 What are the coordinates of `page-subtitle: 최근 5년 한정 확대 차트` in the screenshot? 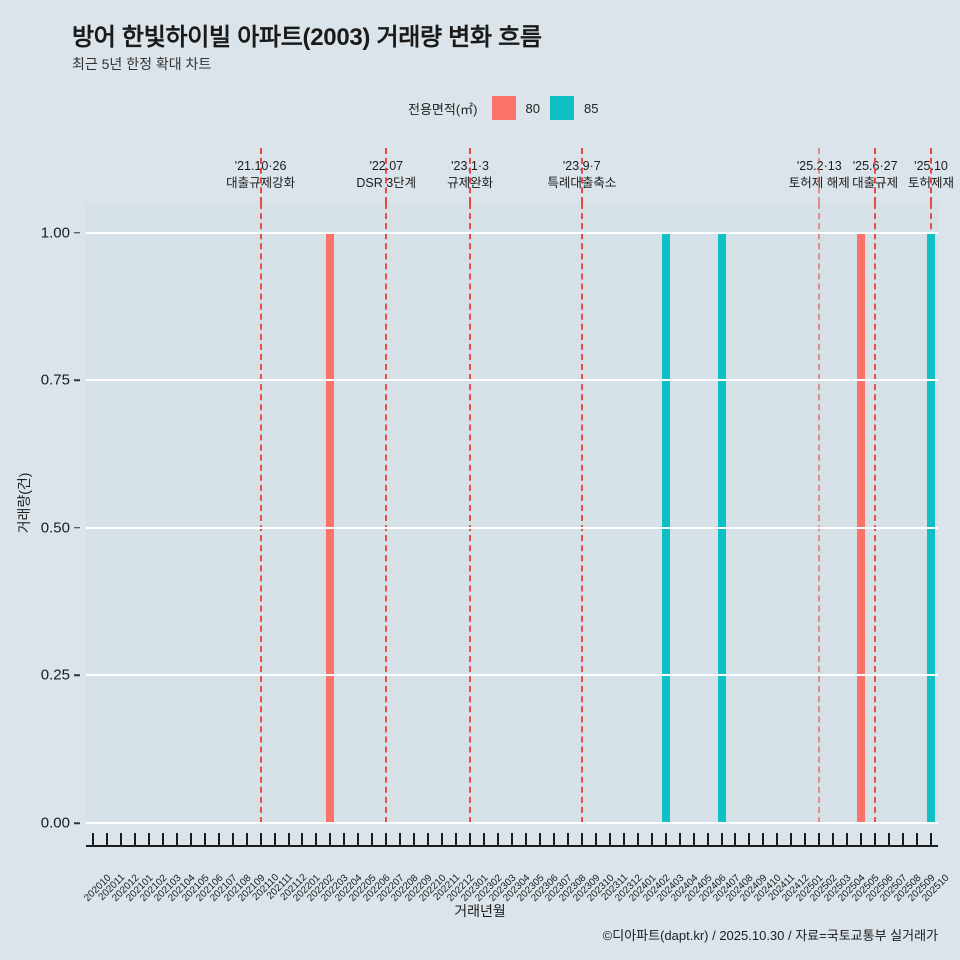 It's located at (142, 64).